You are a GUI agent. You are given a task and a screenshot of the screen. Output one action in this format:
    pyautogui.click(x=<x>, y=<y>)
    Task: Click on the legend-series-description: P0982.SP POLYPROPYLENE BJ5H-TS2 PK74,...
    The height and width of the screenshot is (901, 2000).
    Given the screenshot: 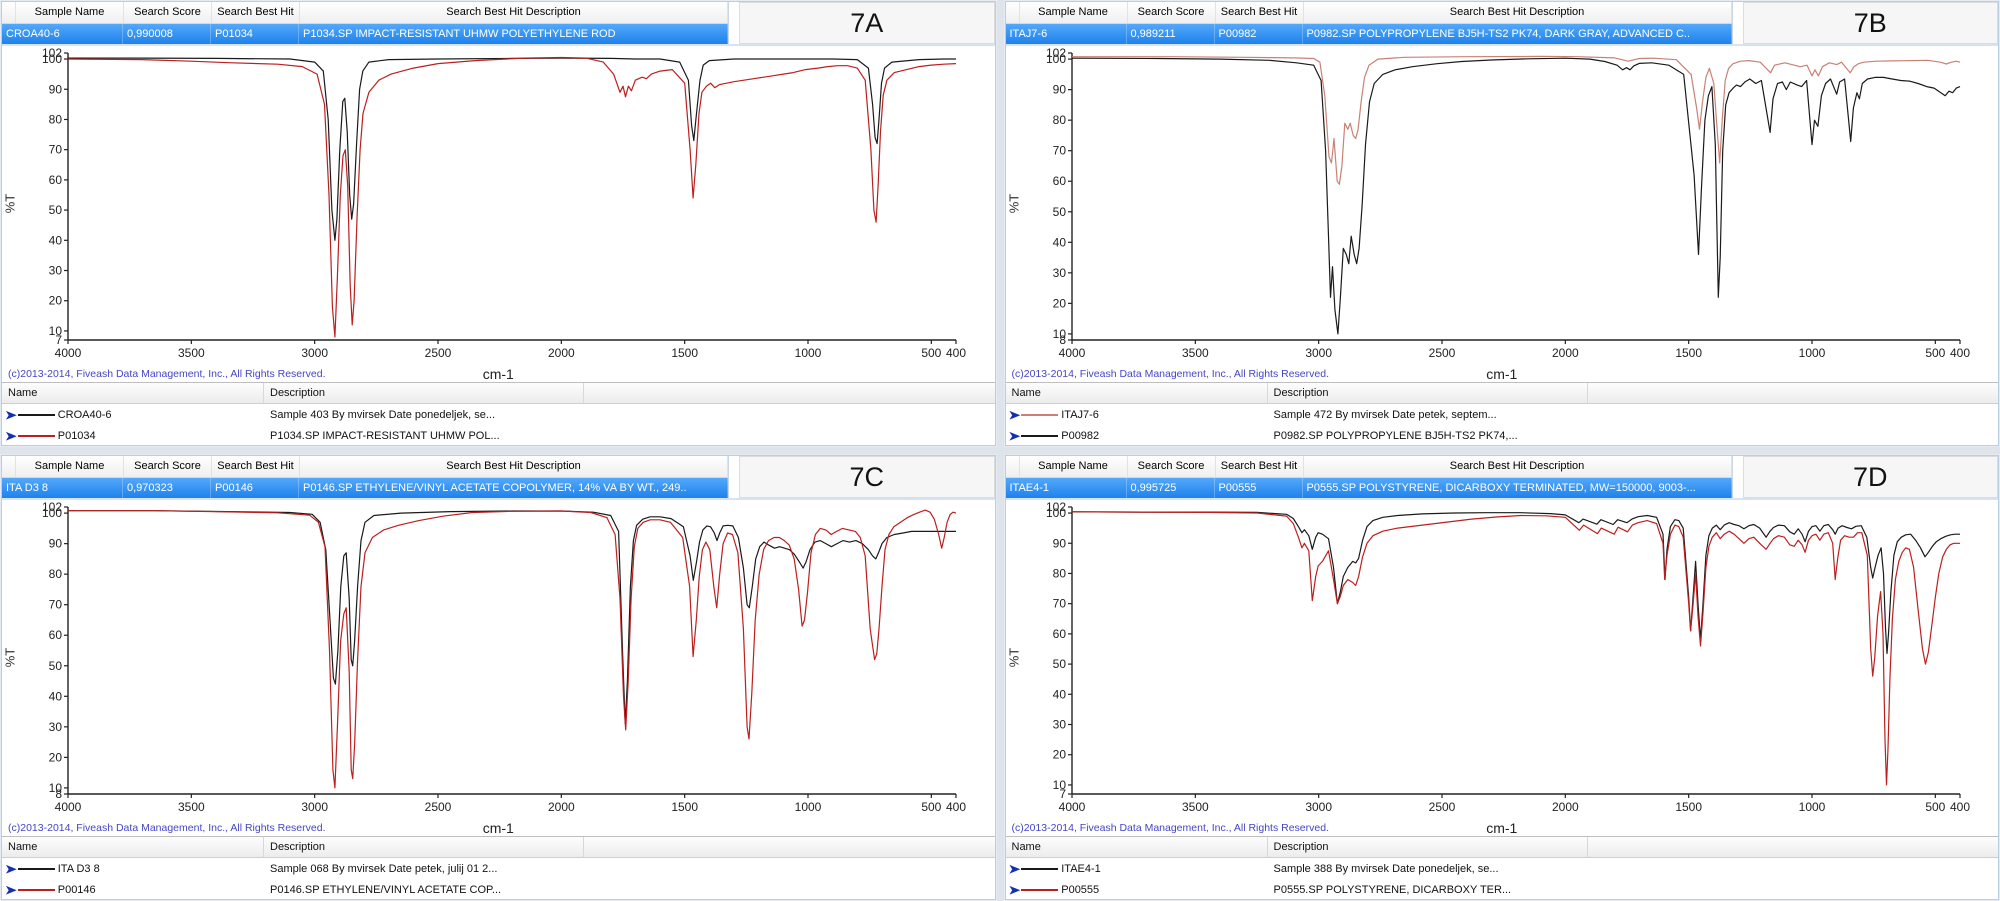 What is the action you would take?
    pyautogui.click(x=1395, y=435)
    